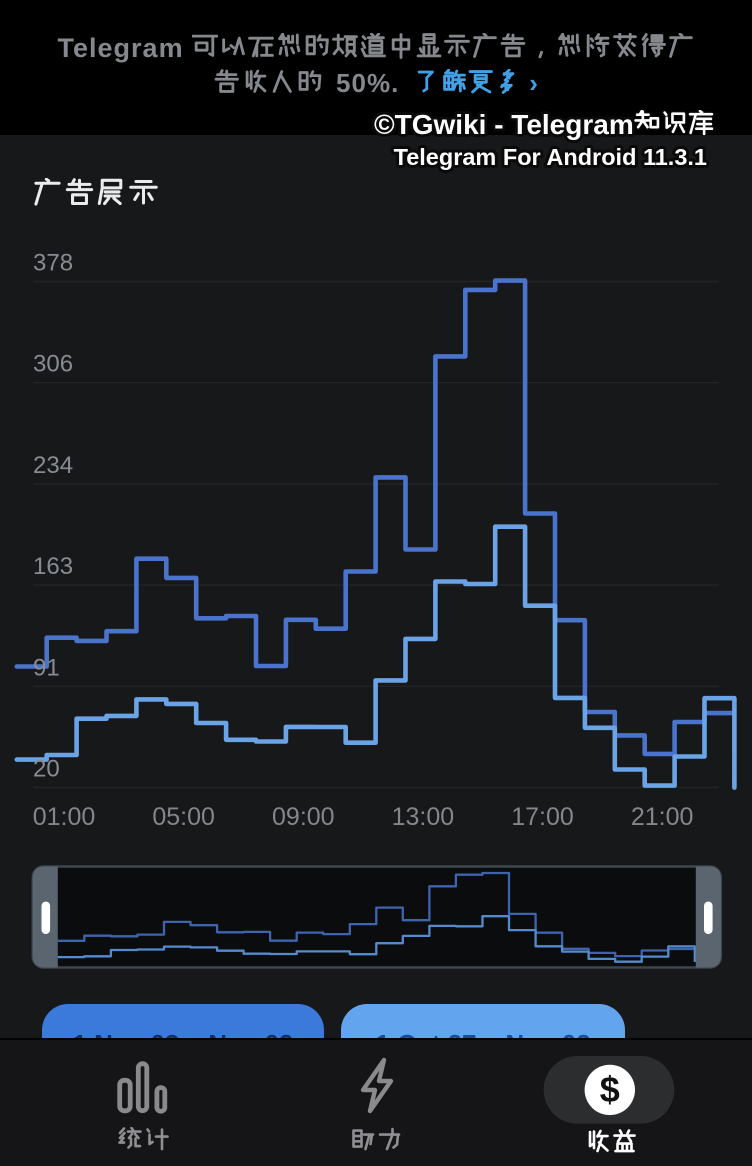 The width and height of the screenshot is (752, 1166). Describe the element at coordinates (423, 817) in the screenshot. I see `svg-text: 13:00` at that location.